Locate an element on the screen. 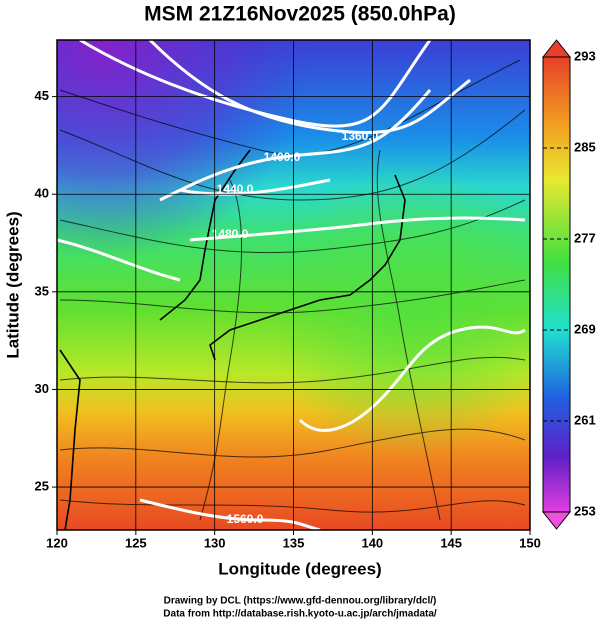 This screenshot has height=630, width=599. x-tick-label: 140 is located at coordinates (372, 542).